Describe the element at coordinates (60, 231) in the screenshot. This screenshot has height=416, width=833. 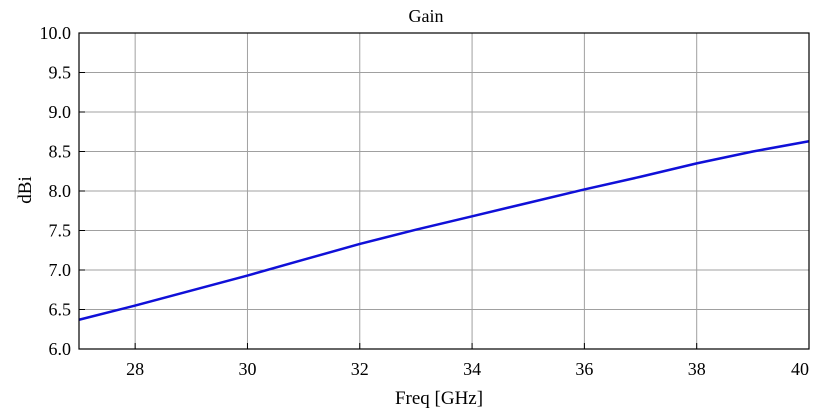
I see `y-tick-label: 7.5` at that location.